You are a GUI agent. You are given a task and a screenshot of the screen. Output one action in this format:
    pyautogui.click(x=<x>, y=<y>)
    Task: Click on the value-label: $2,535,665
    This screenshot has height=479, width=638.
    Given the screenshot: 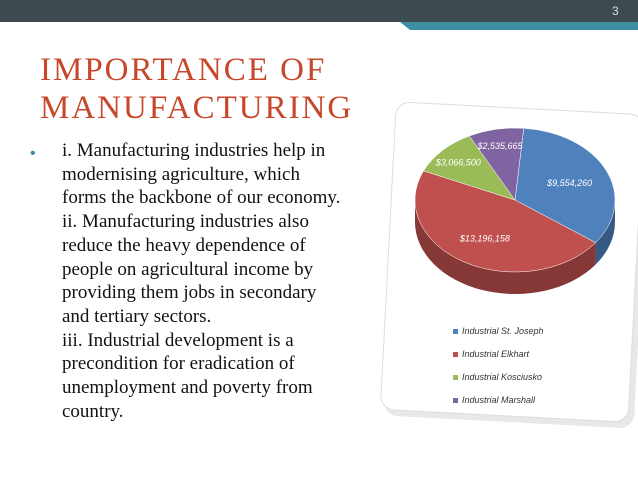 What is the action you would take?
    pyautogui.click(x=499, y=146)
    